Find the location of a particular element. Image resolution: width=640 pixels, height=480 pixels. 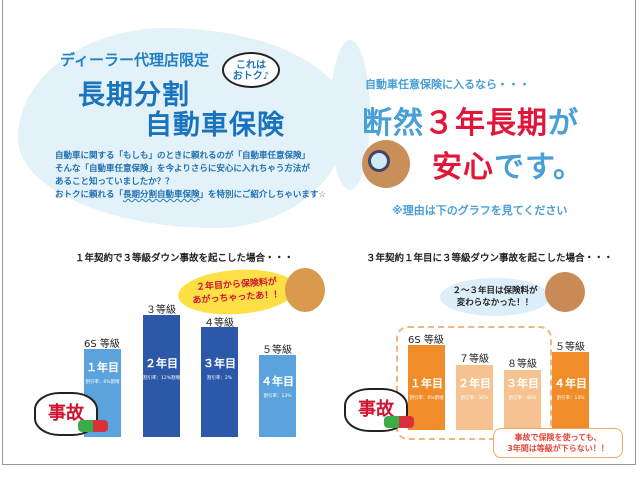

note-line: 事故で保険を使っても、 is located at coordinates (558, 437).